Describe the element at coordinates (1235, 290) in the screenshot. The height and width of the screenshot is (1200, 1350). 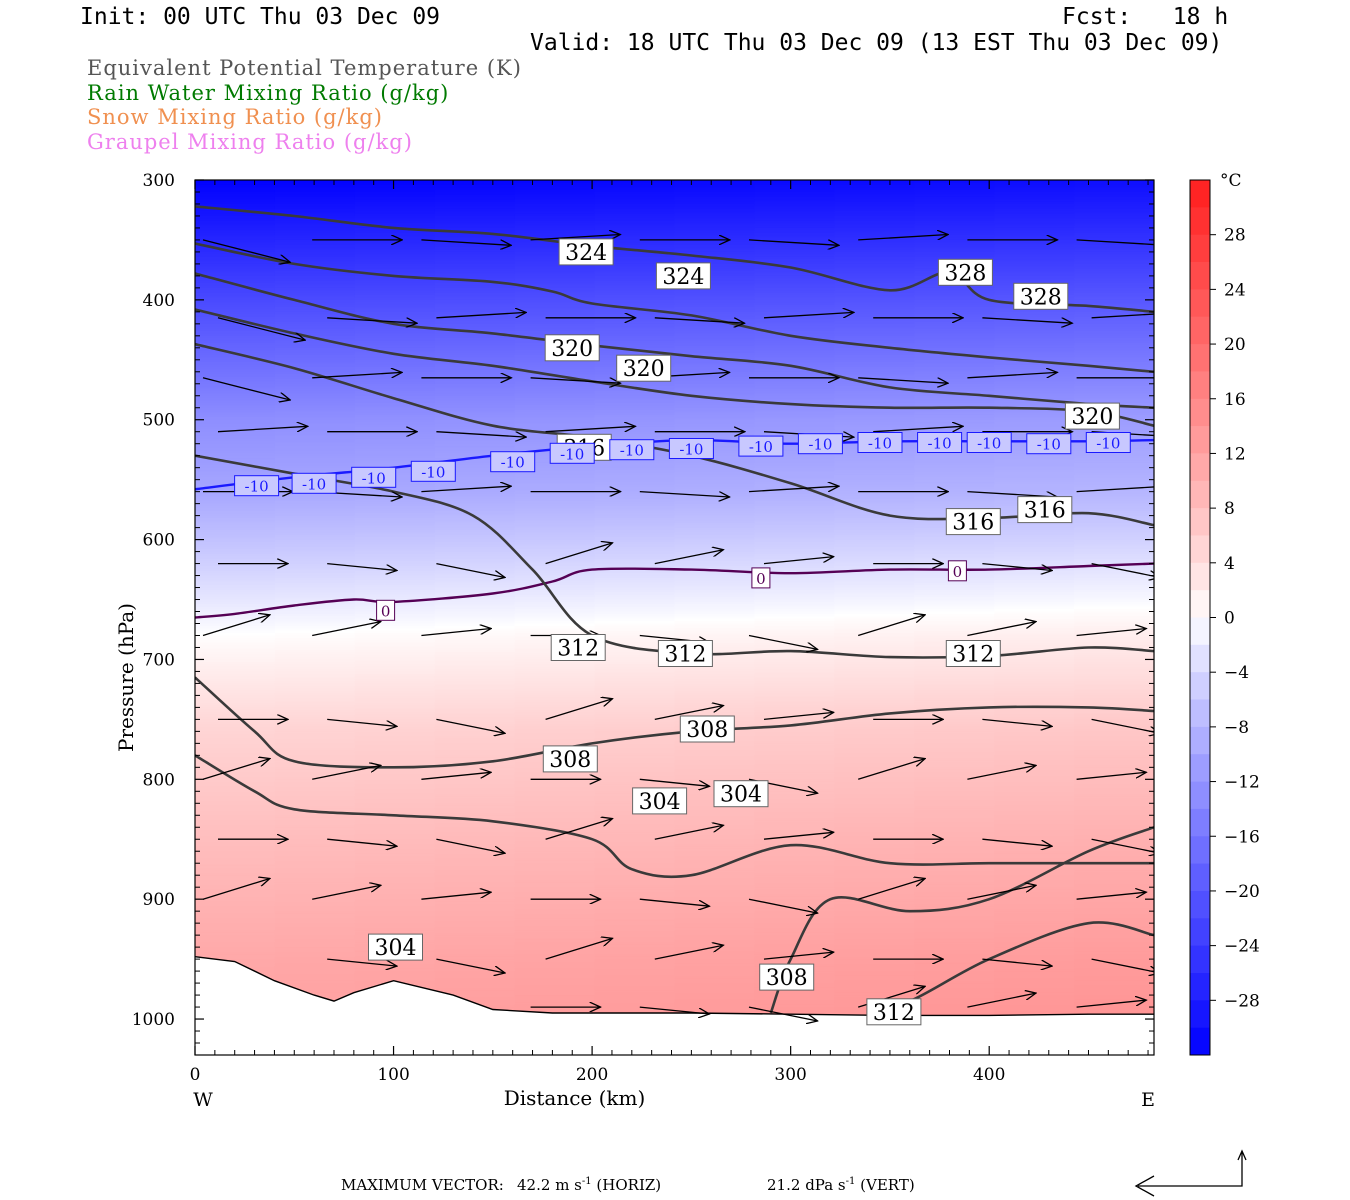
I see `colorbar-tick-label: 24` at that location.